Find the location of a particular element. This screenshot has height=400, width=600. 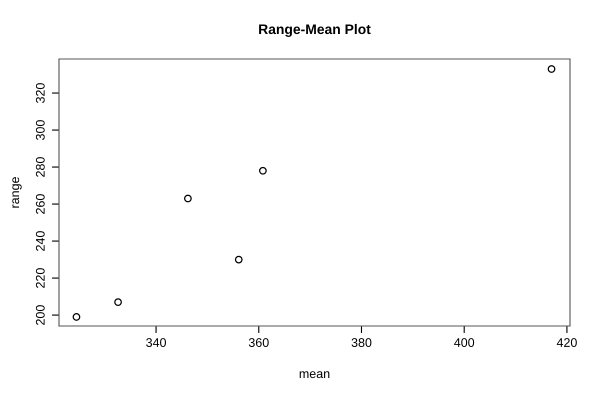

y-tick-label: 220 is located at coordinates (40, 278).